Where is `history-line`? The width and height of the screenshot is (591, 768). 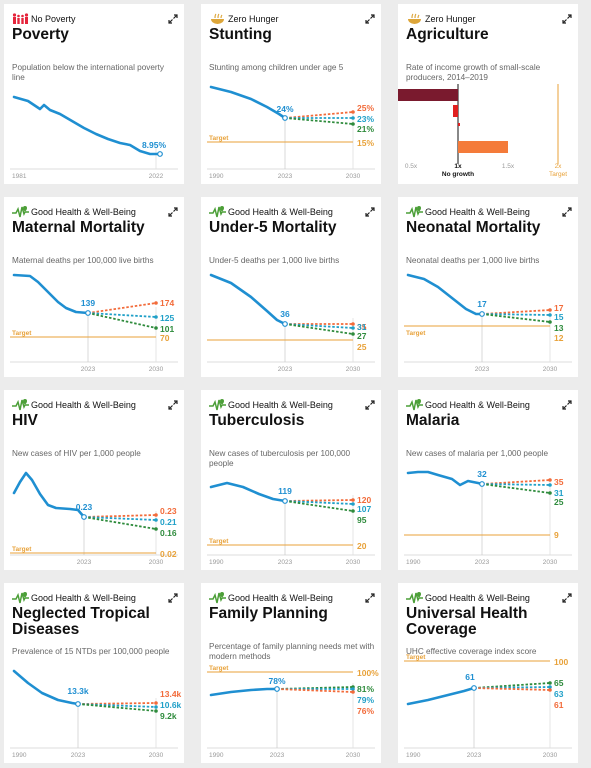
history-line is located at coordinates (46, 687).